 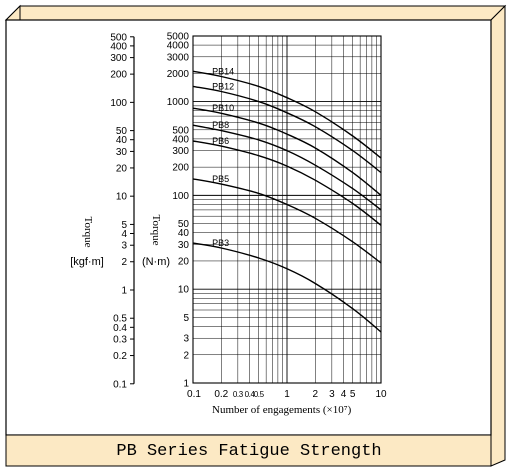 I want to click on y-tick-label: 50, so click(x=184, y=224).